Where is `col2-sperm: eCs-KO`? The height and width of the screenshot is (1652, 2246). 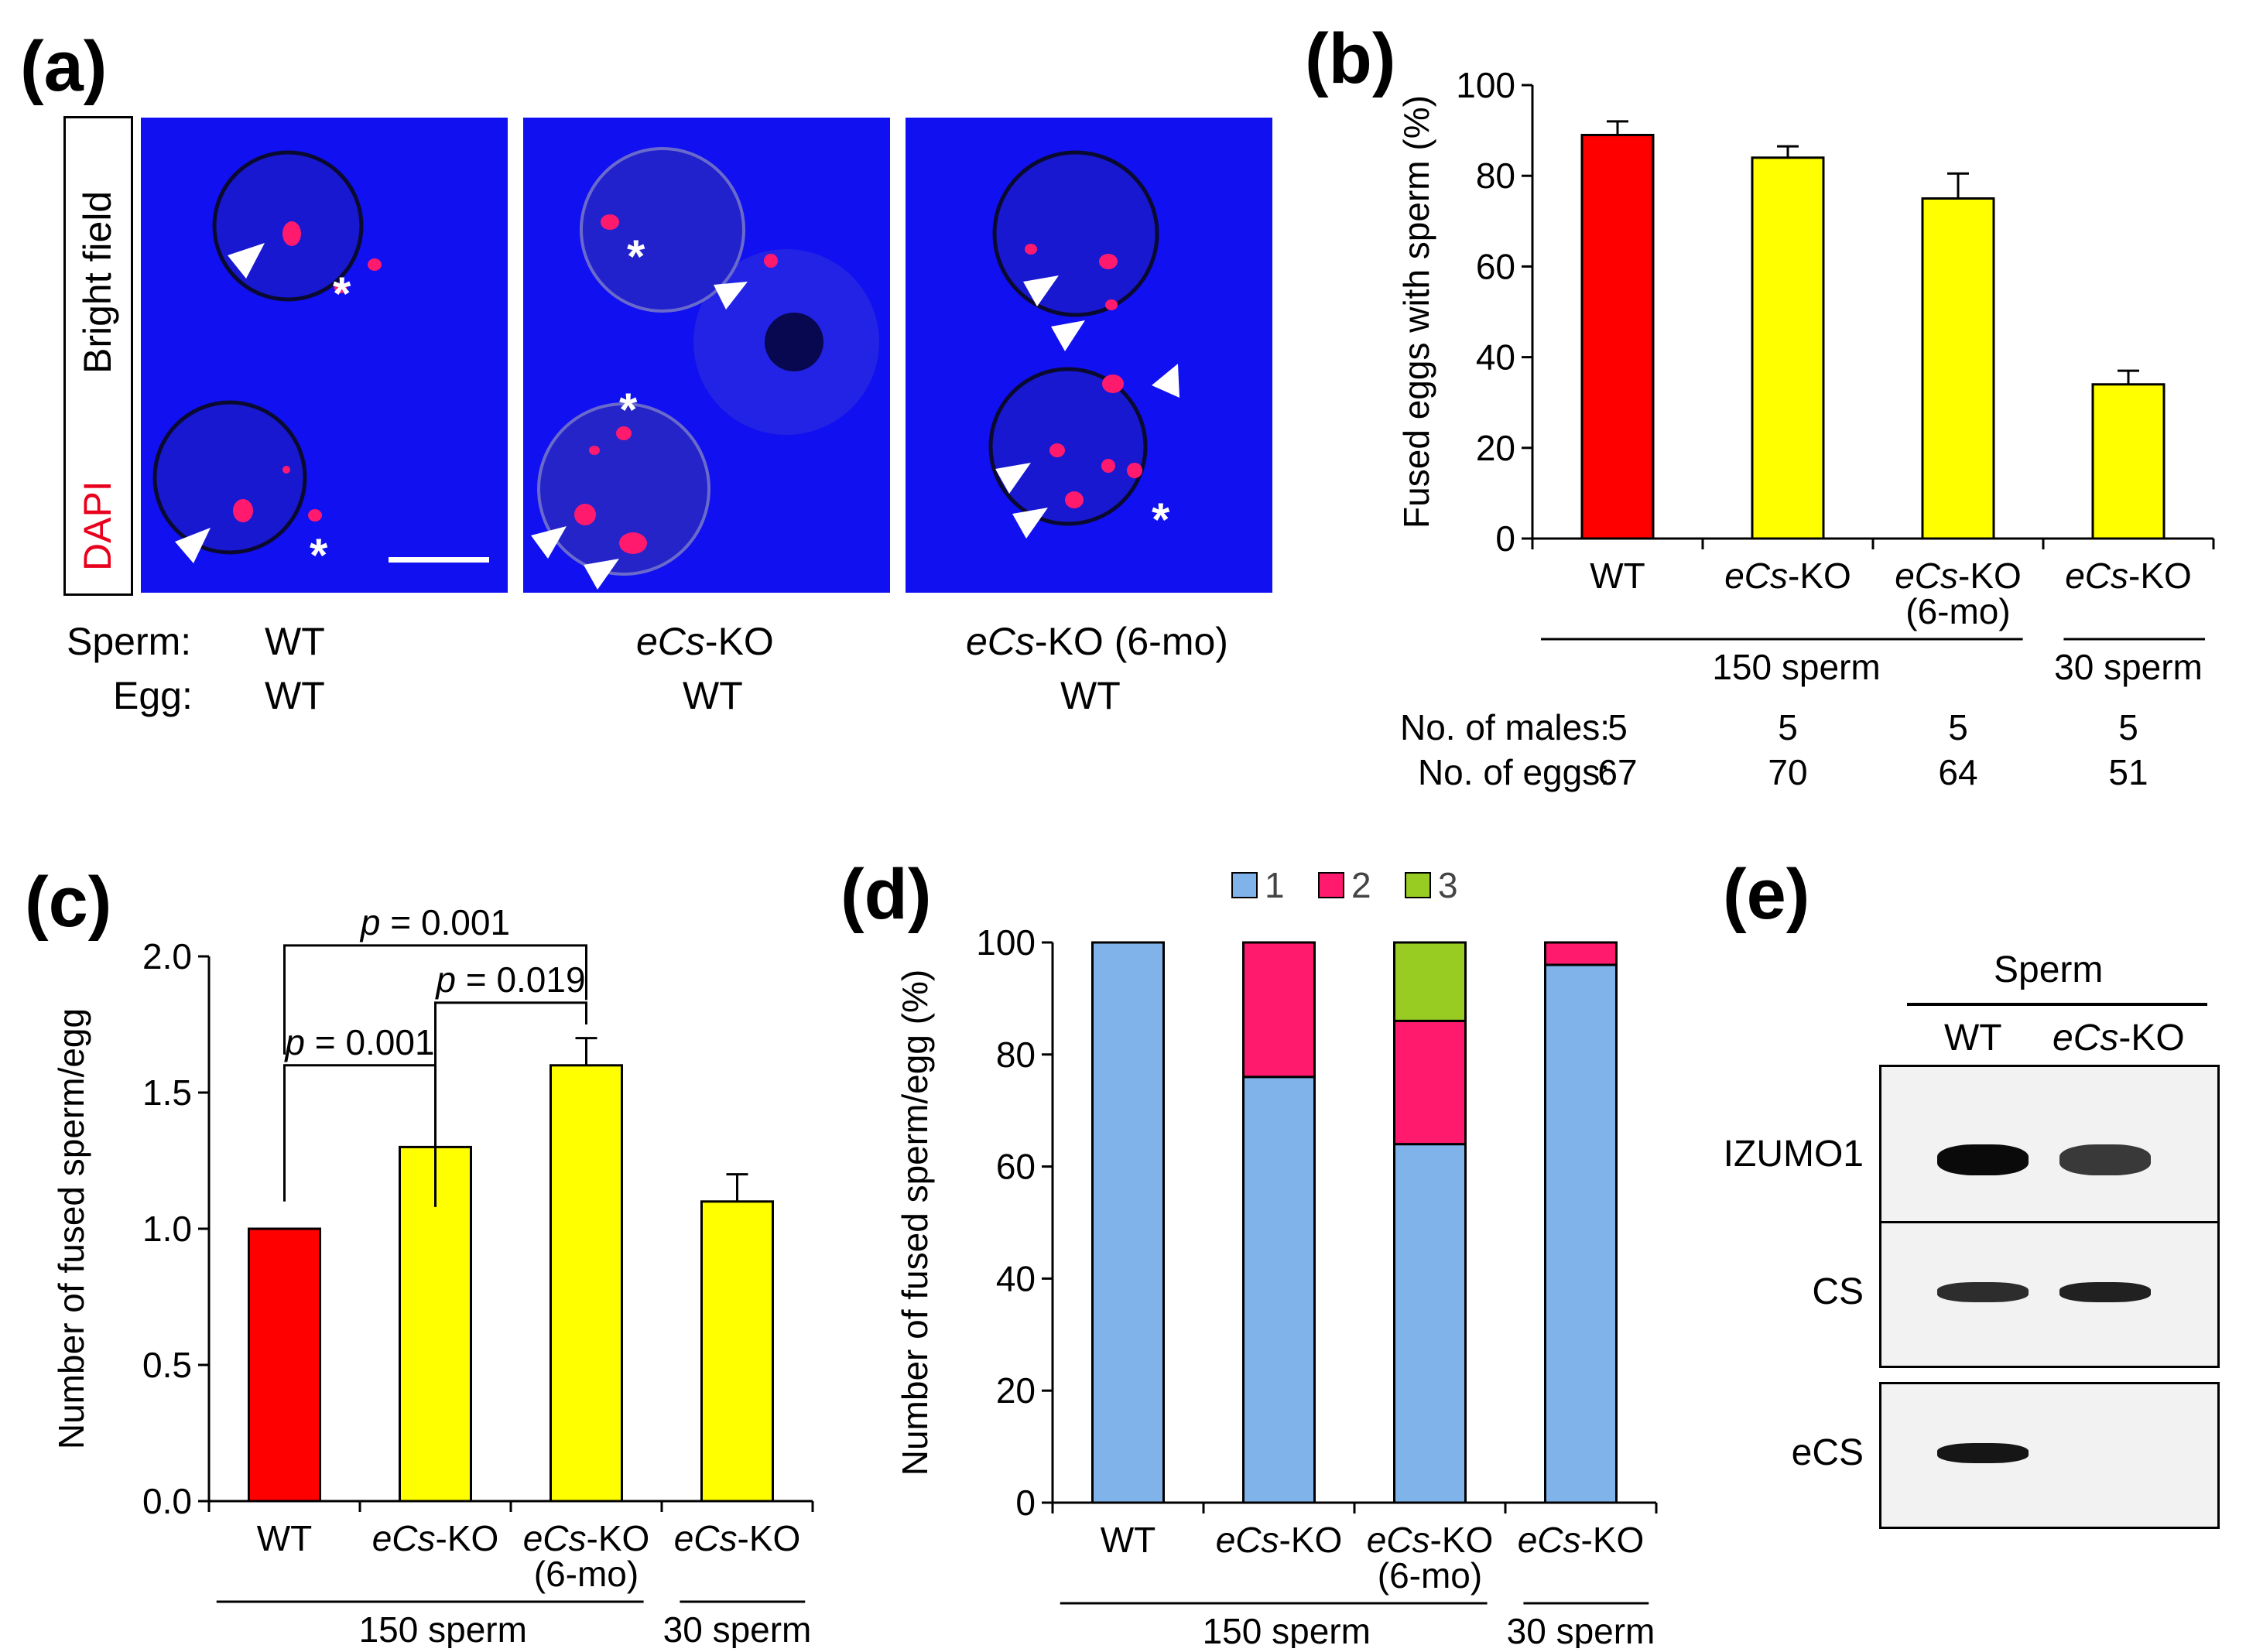
col2-sperm: eCs-KO is located at coordinates (705, 641).